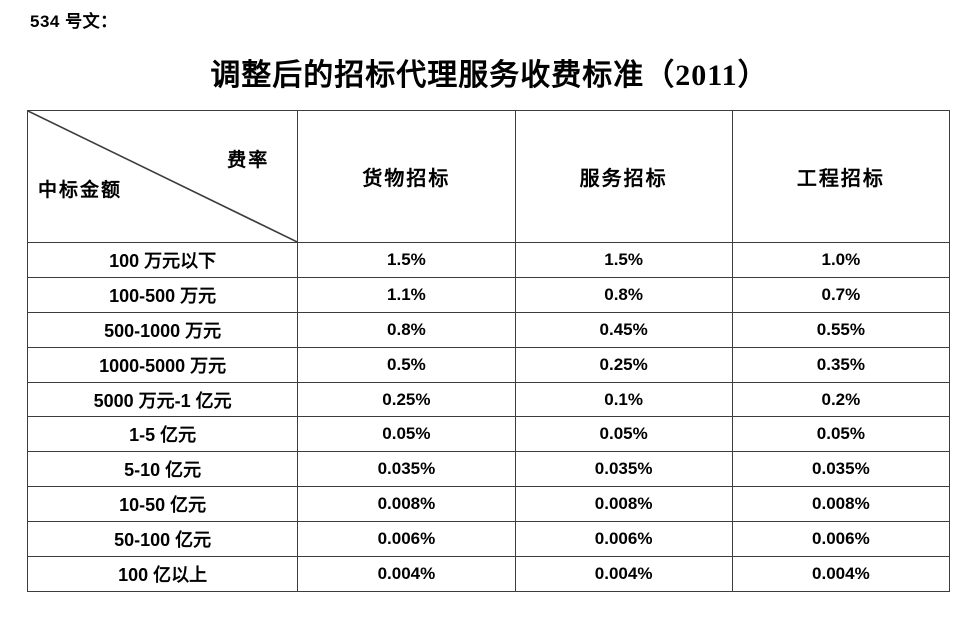  I want to click on rate-value: 0.55%, so click(841, 329).